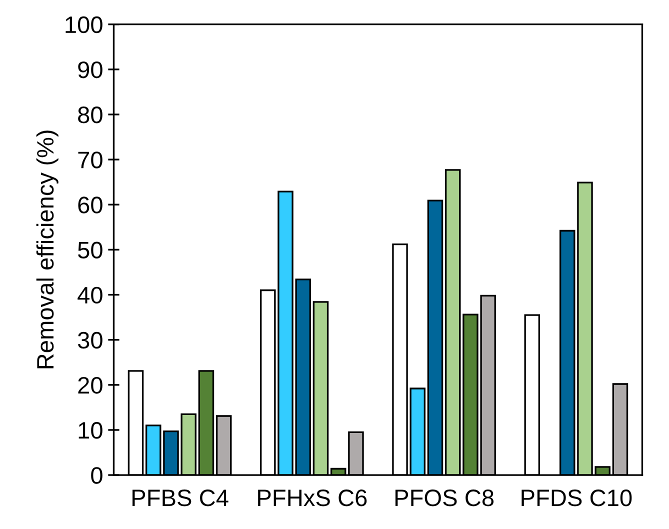 This screenshot has width=669, height=529. I want to click on y-tick-label: 70, so click(90, 160).